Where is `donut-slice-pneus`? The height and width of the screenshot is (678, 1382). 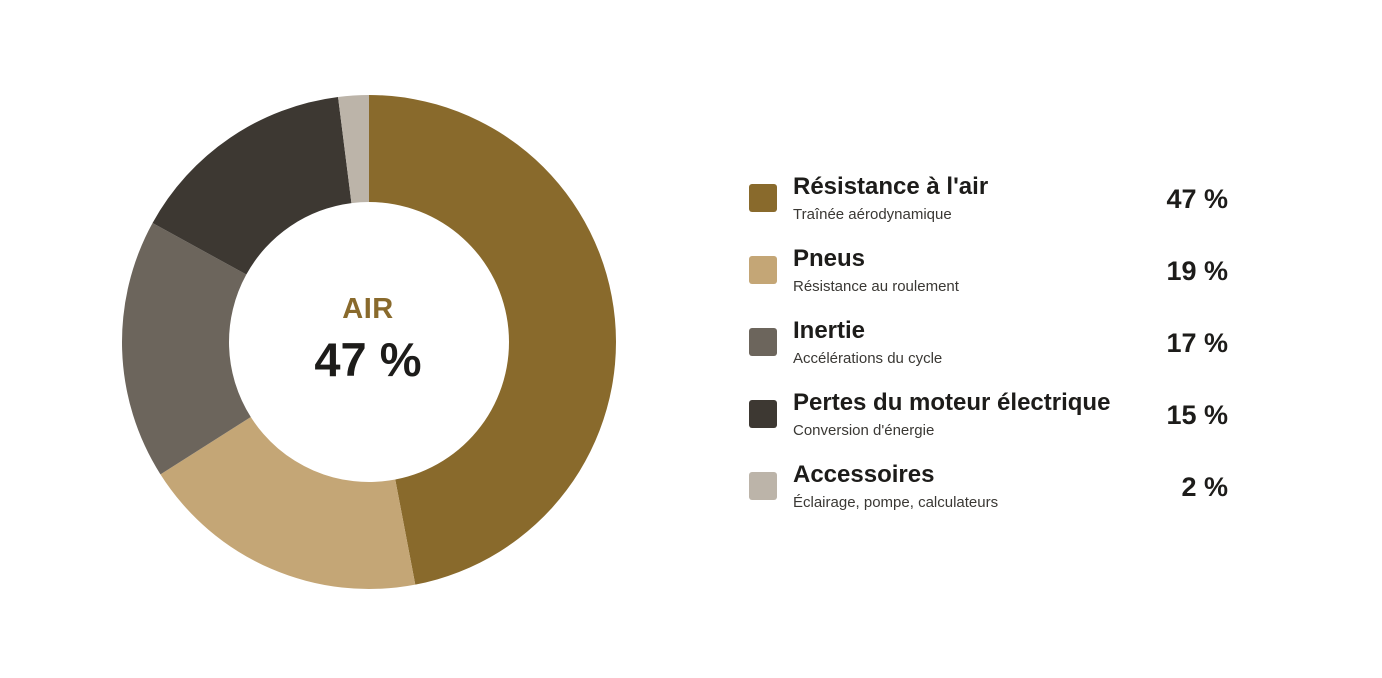 donut-slice-pneus is located at coordinates (288, 503).